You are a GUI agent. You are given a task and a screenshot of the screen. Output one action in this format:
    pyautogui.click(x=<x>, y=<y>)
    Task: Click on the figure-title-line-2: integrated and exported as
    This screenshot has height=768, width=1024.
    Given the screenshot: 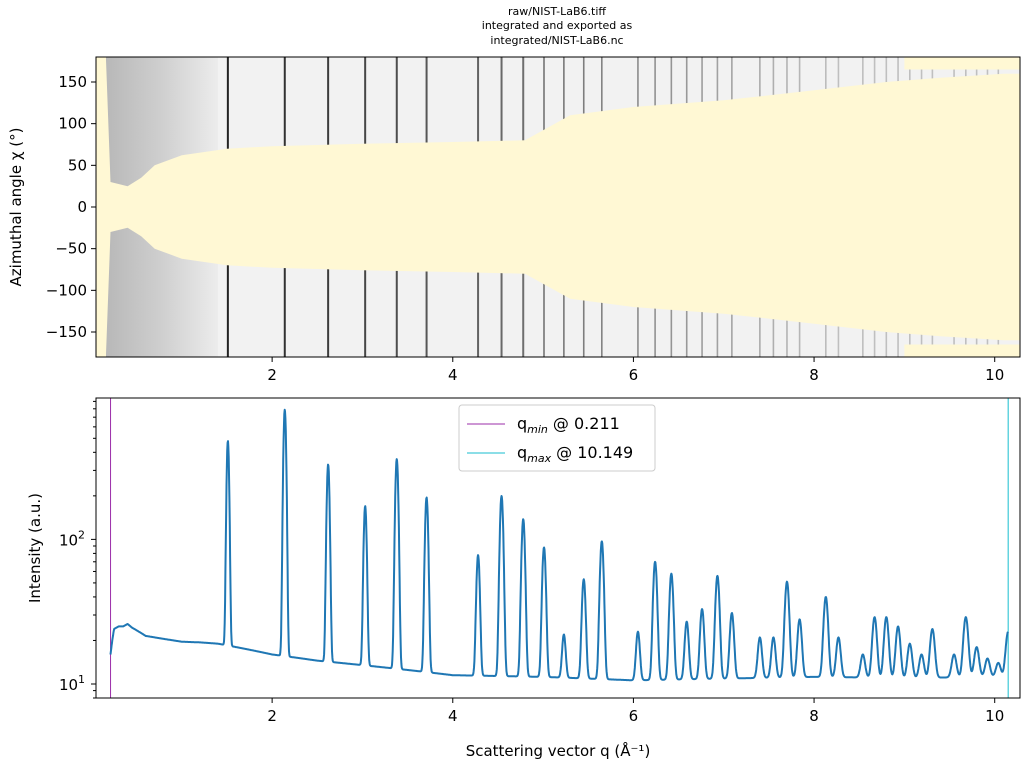 What is the action you would take?
    pyautogui.click(x=557, y=25)
    